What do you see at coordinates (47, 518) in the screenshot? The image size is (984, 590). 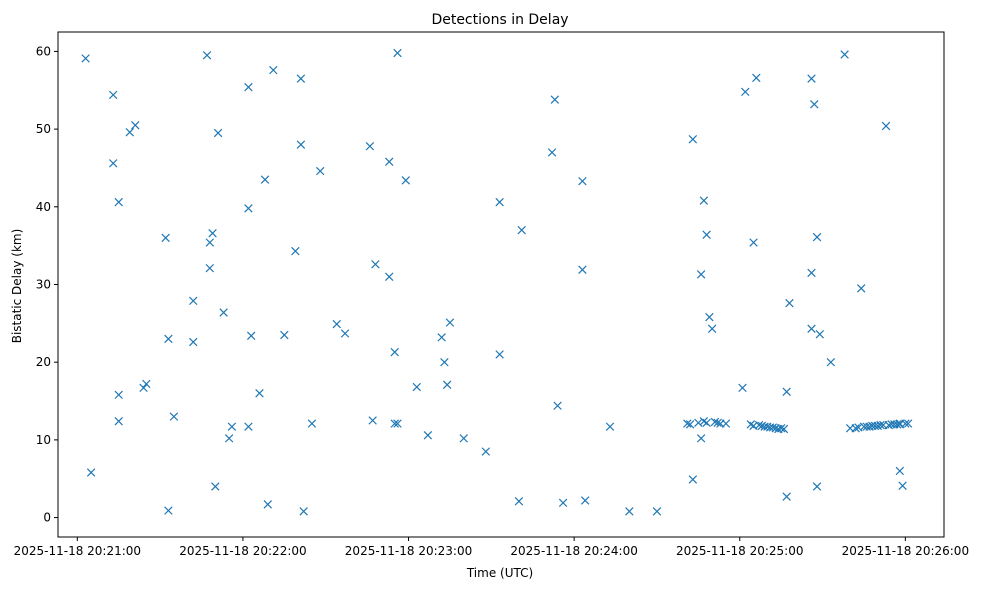 I see `y-tick-label: 0` at bounding box center [47, 518].